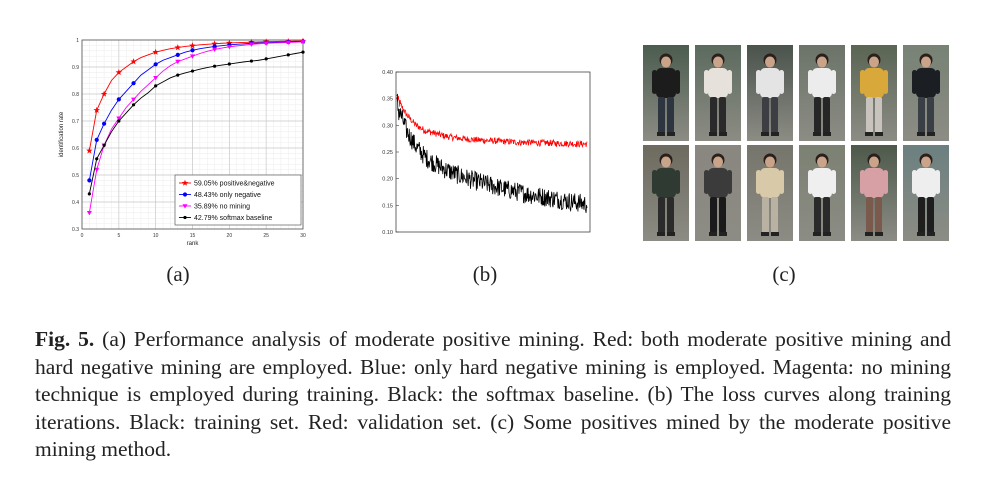 This screenshot has width=985, height=495. Describe the element at coordinates (387, 180) in the screenshot. I see `y-tick-label: 0.20` at that location.